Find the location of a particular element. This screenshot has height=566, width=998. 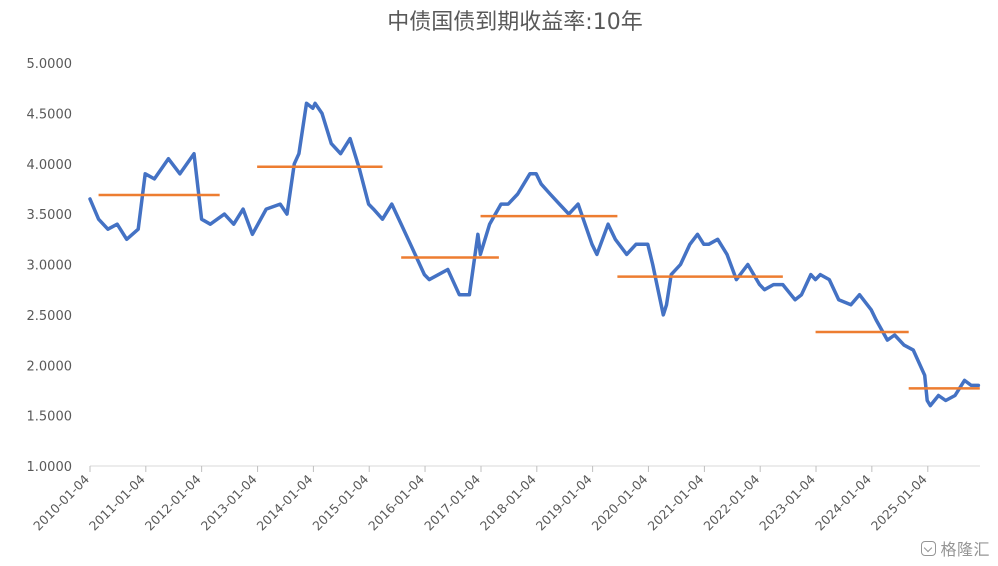

x-tick-label: 2024-01-04 is located at coordinates (843, 502).